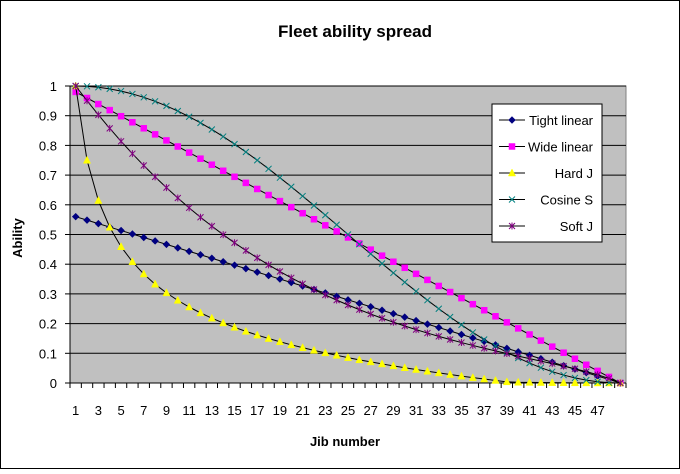 The height and width of the screenshot is (474, 680). What do you see at coordinates (507, 410) in the screenshot?
I see `x-tick-label: 39` at bounding box center [507, 410].